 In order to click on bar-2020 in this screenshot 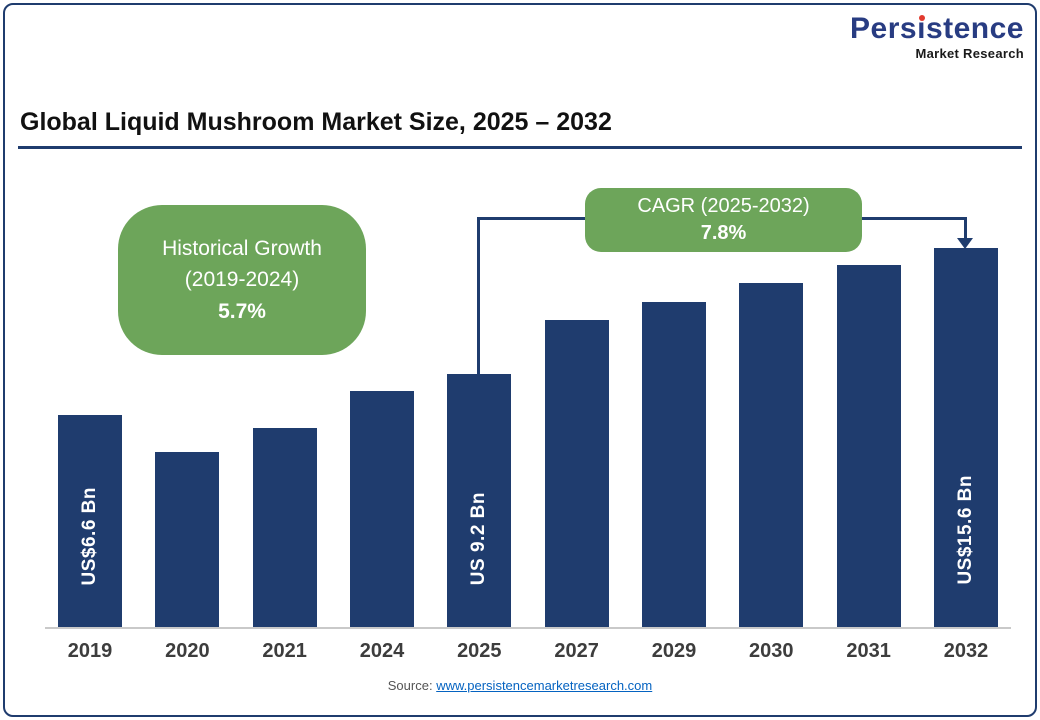, I will do `click(187, 539)`.